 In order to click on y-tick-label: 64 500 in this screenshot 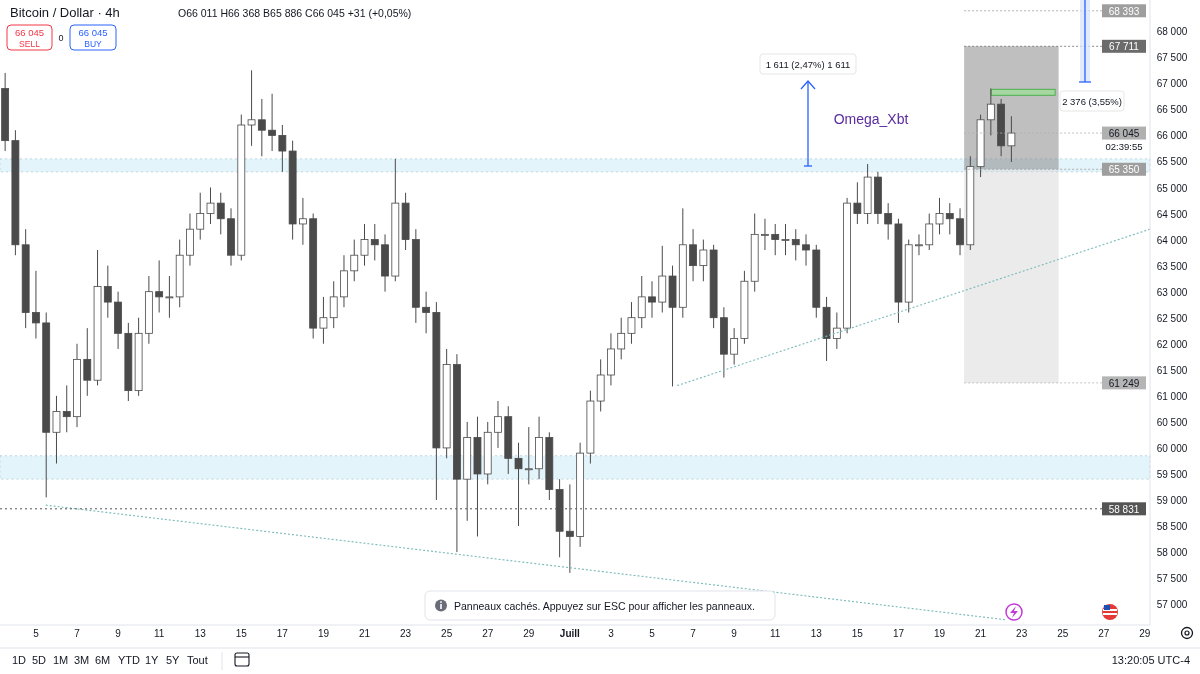, I will do `click(1172, 214)`.